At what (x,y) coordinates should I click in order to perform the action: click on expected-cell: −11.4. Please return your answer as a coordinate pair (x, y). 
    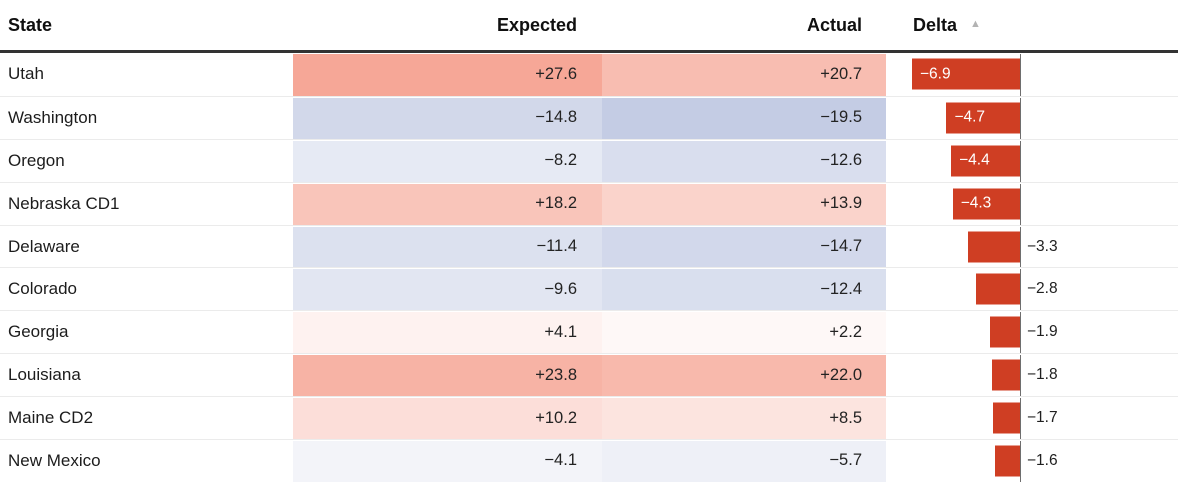
    Looking at the image, I should click on (447, 246).